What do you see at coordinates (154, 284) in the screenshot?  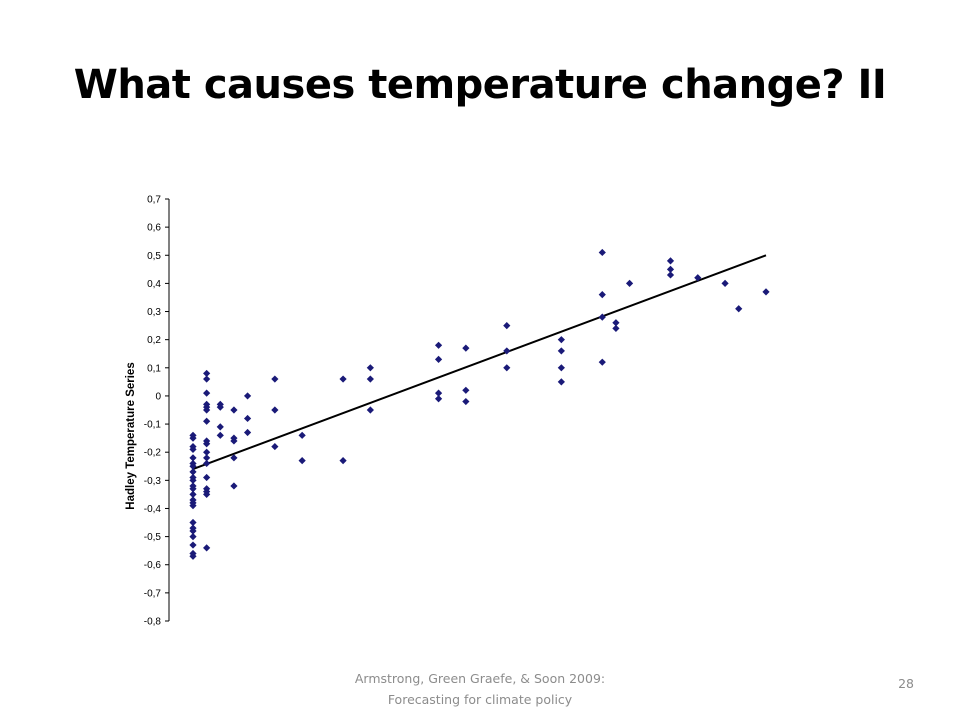 I see `y-tick-label: 0,4` at bounding box center [154, 284].